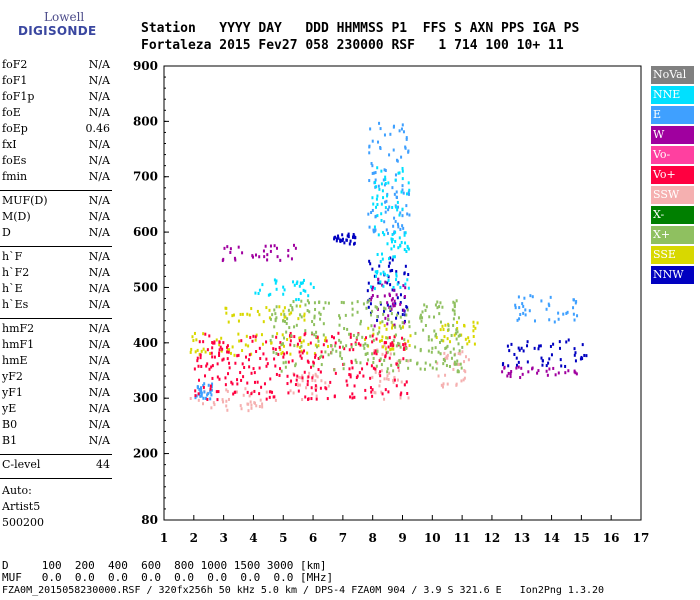  What do you see at coordinates (402, 538) in the screenshot?
I see `x-tick-label: 9` at bounding box center [402, 538].